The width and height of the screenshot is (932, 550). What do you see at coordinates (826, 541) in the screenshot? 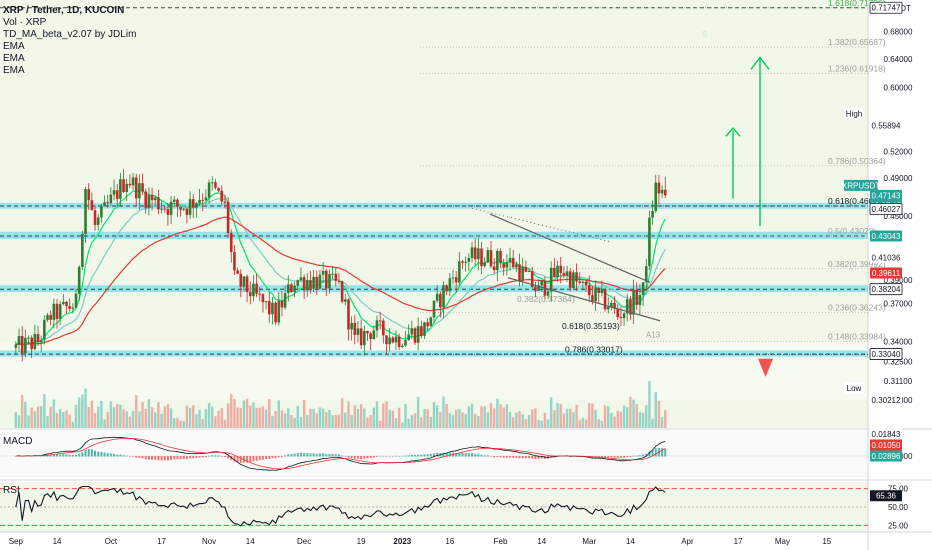
I see `time-tick: 15` at bounding box center [826, 541].